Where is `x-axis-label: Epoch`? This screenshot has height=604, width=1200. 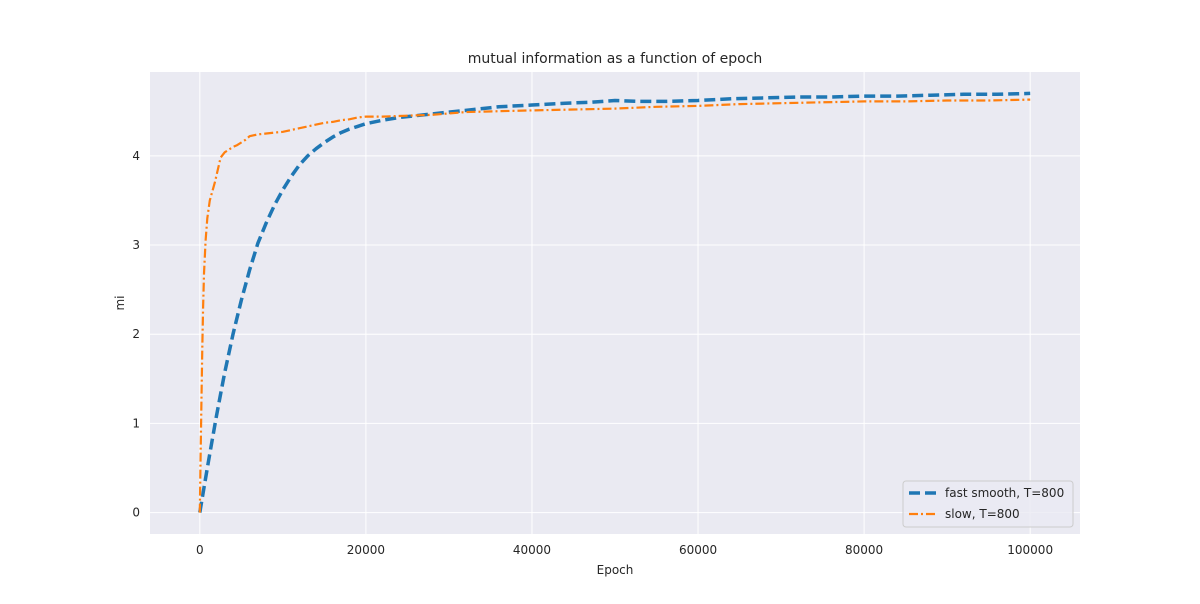
x-axis-label: Epoch is located at coordinates (615, 570).